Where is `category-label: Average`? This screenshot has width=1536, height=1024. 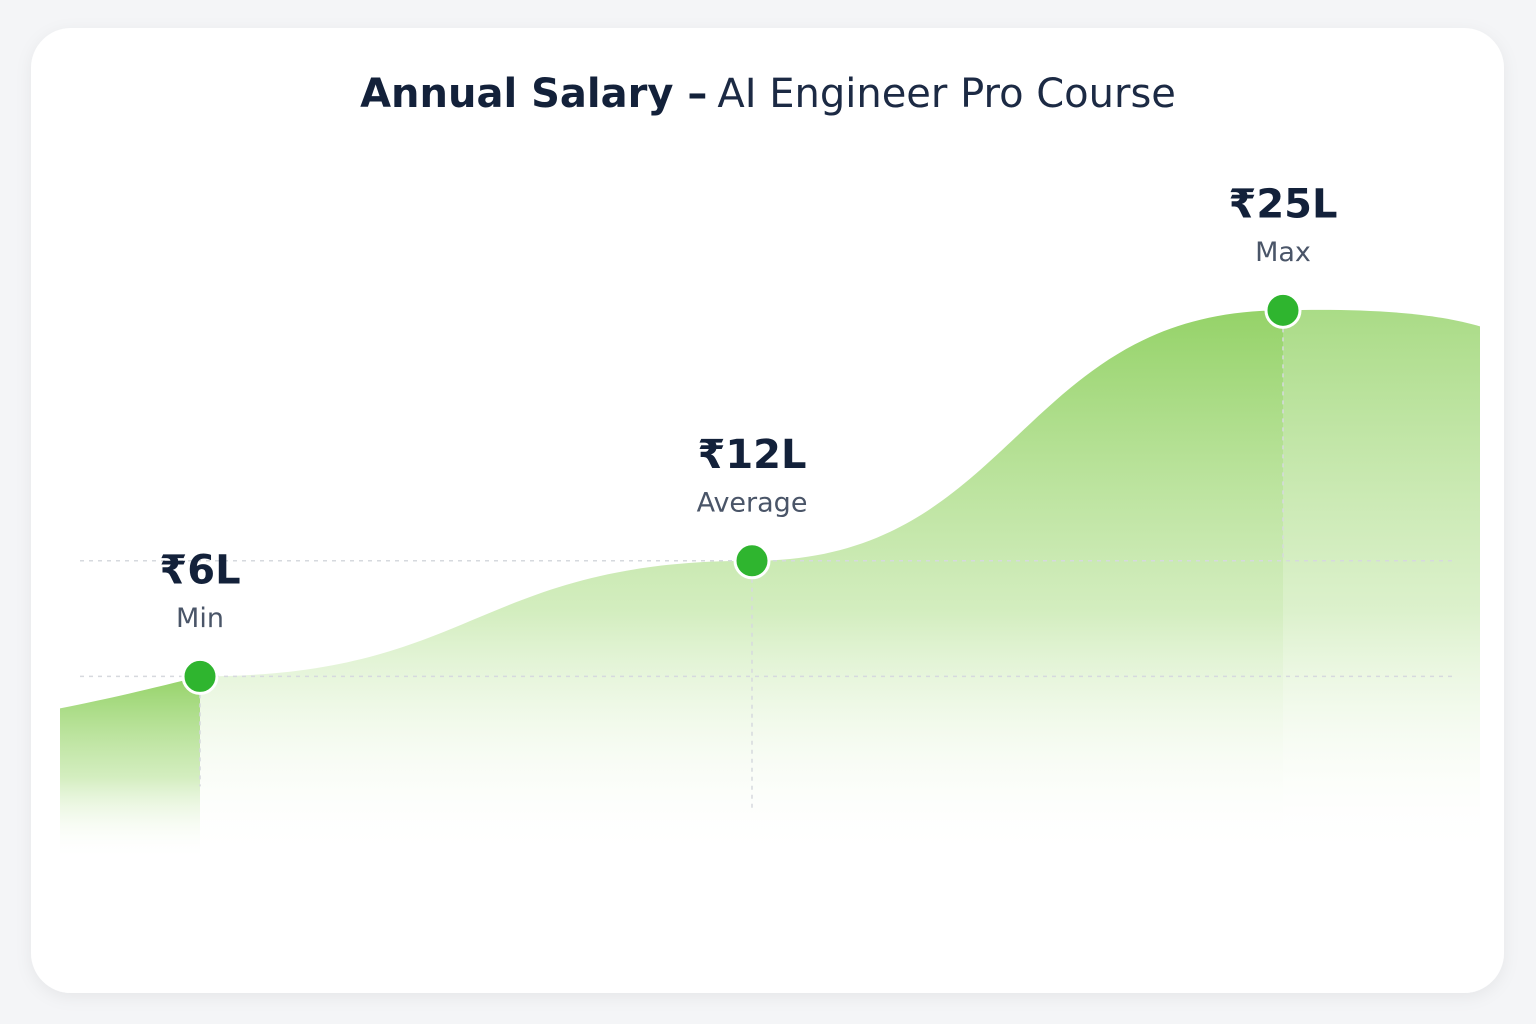 category-label: Average is located at coordinates (752, 502).